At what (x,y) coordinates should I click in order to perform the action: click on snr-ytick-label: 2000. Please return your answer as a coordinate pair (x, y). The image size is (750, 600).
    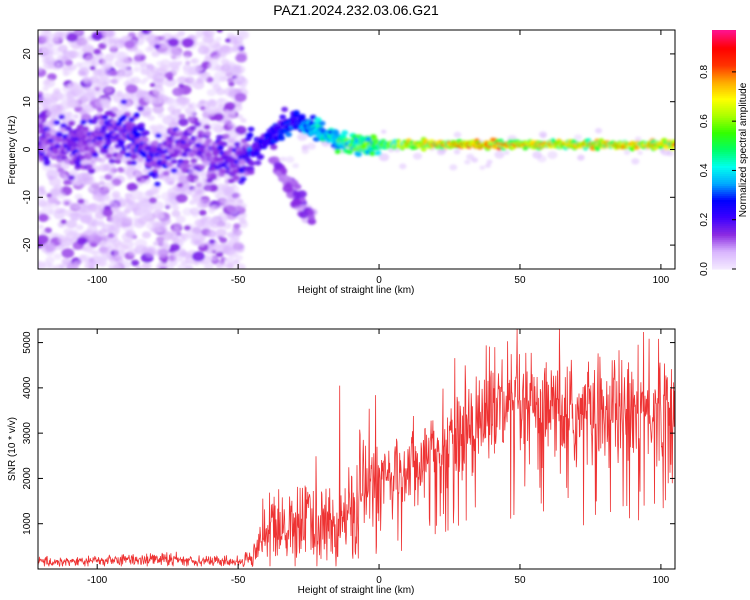
    Looking at the image, I should click on (27, 478).